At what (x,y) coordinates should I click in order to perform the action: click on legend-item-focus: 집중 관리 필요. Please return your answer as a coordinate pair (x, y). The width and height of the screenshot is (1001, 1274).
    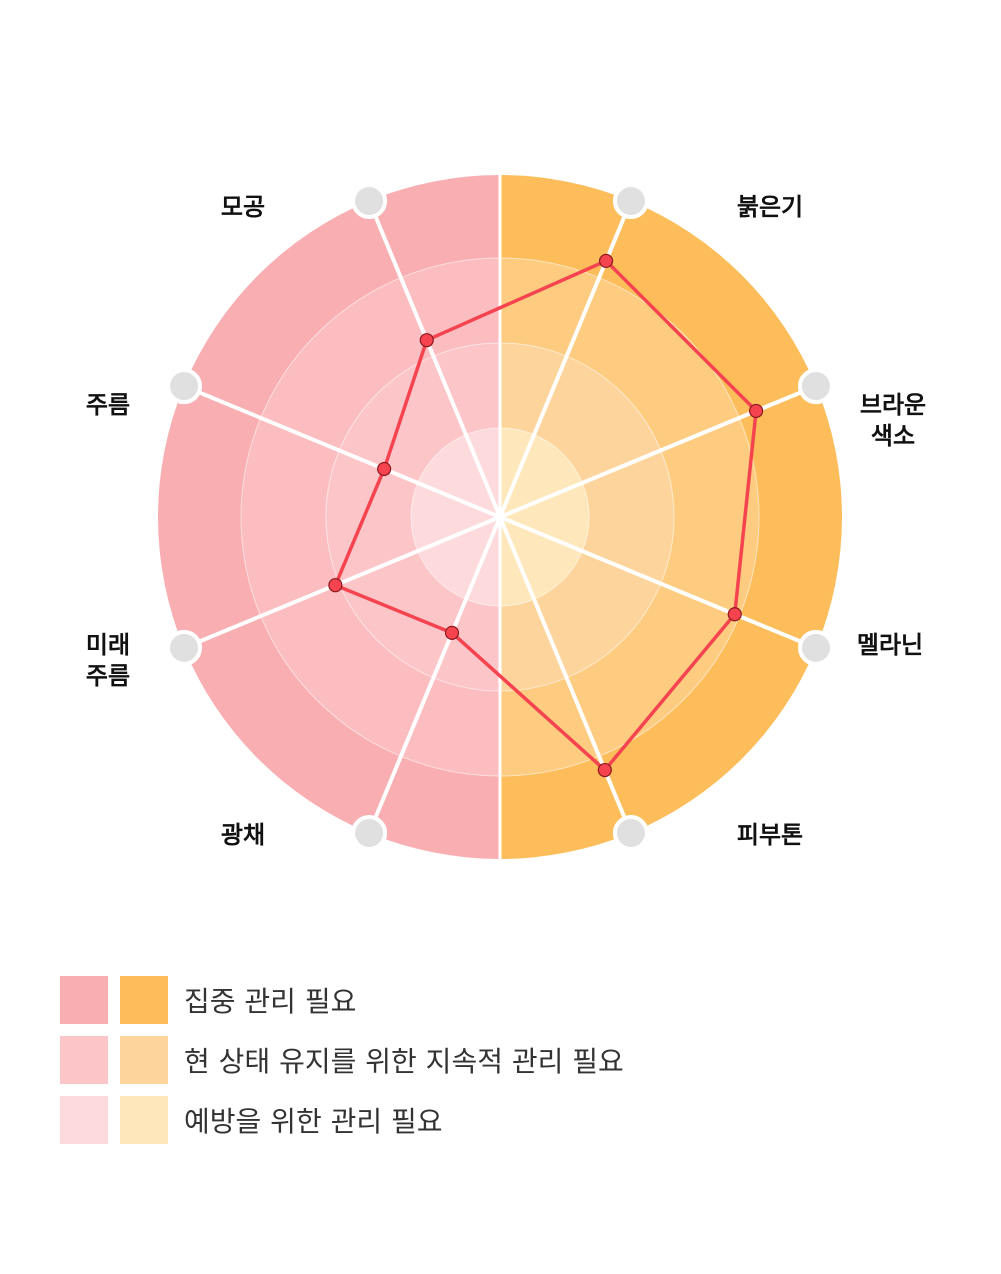
    Looking at the image, I should click on (342, 1000).